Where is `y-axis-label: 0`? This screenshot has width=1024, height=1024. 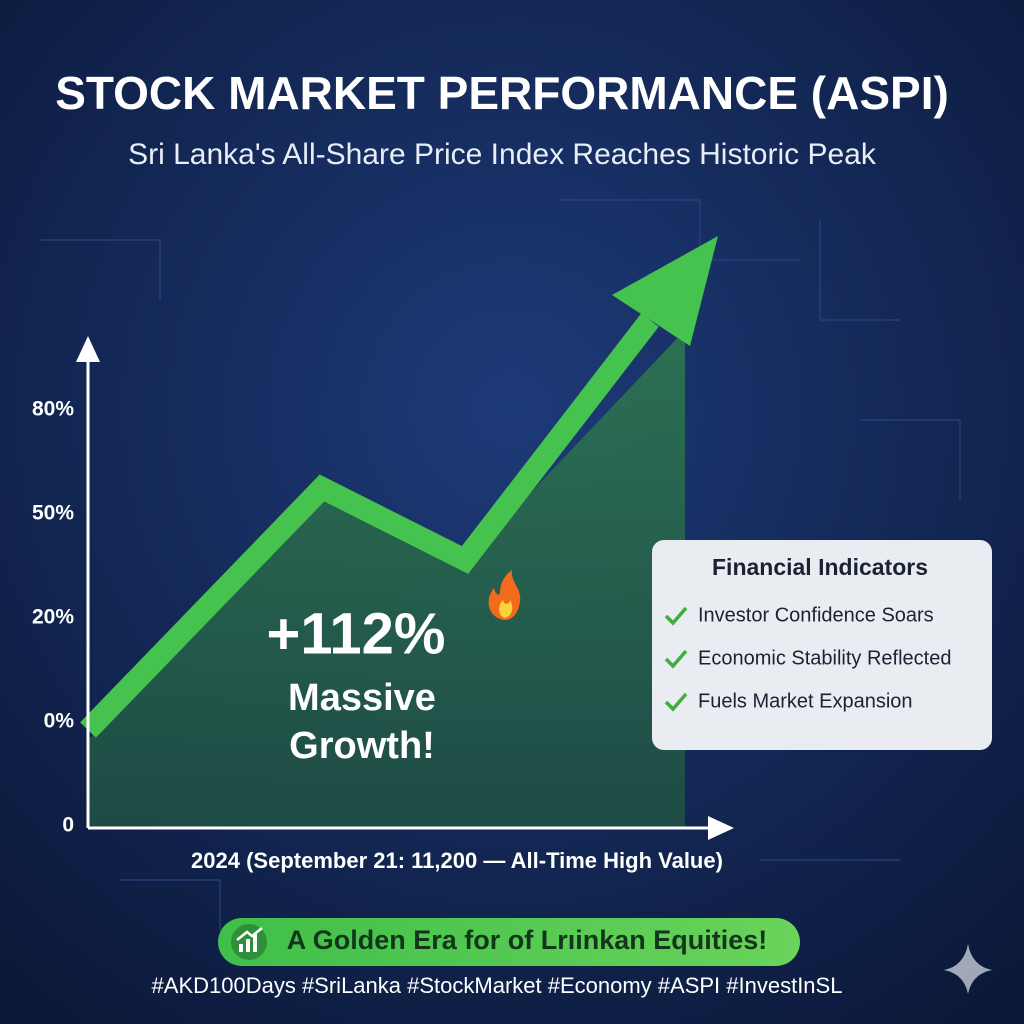
y-axis-label: 0 is located at coordinates (68, 825).